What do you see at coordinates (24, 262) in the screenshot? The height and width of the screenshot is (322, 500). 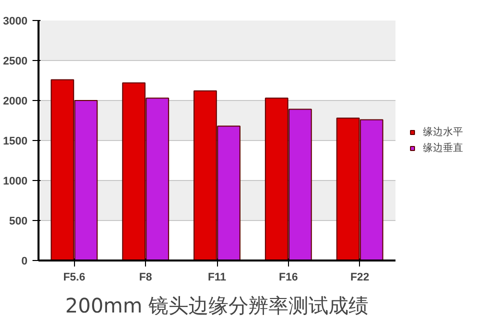 I see `y-tick-label: 0` at bounding box center [24, 262].